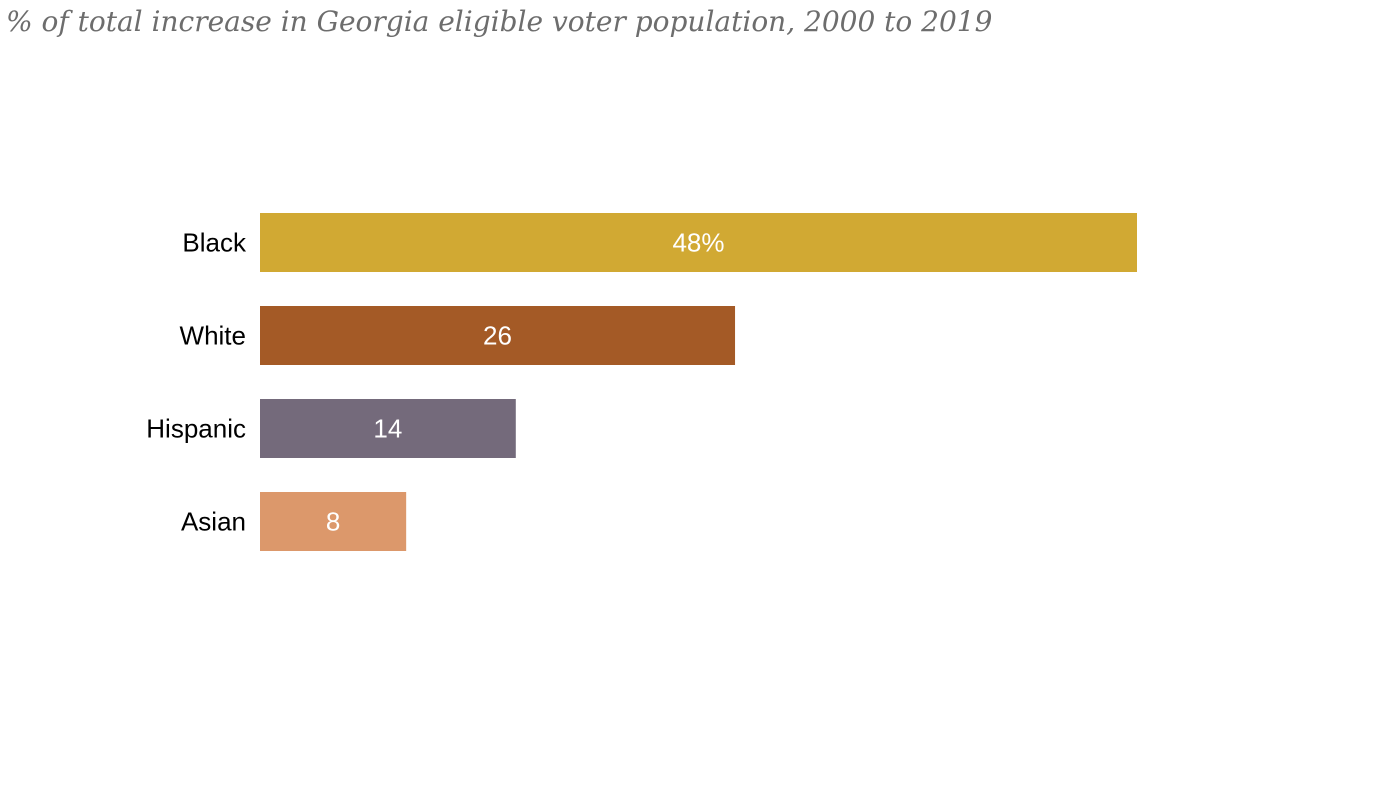 This screenshot has height=789, width=1400. I want to click on category-label-white: White, so click(213, 336).